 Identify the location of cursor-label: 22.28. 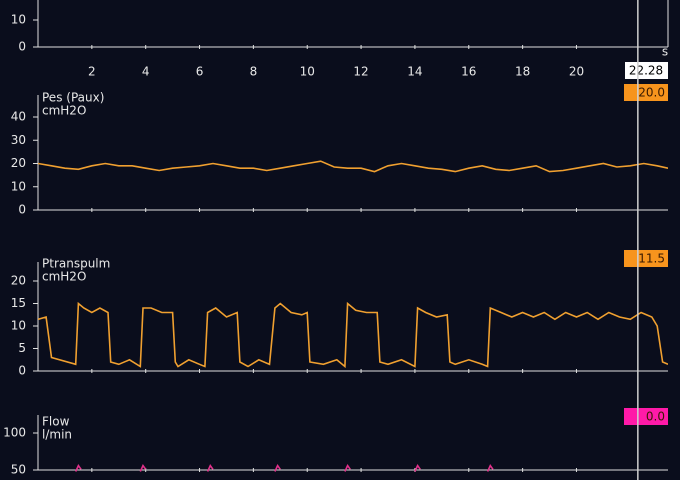
(646, 71).